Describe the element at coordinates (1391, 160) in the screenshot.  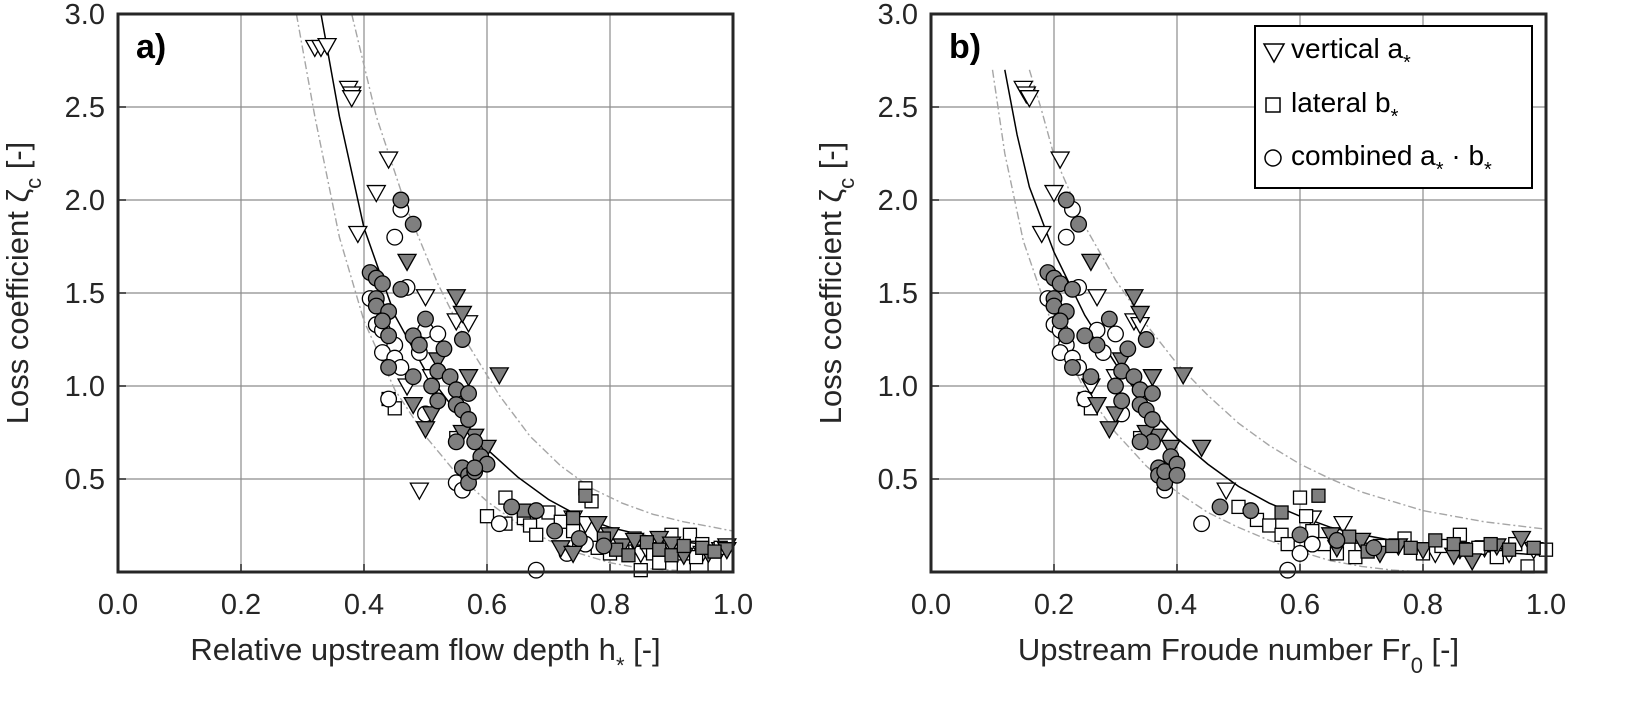
I see `legend-label-combined: combined a* · b*` at that location.